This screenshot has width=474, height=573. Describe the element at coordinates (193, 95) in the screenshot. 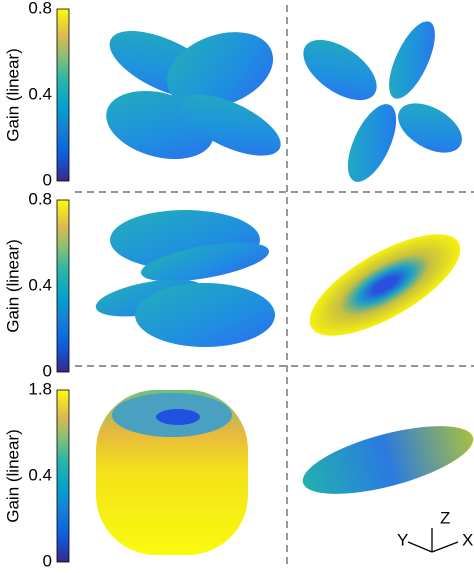

I see `pattern-1a` at that location.